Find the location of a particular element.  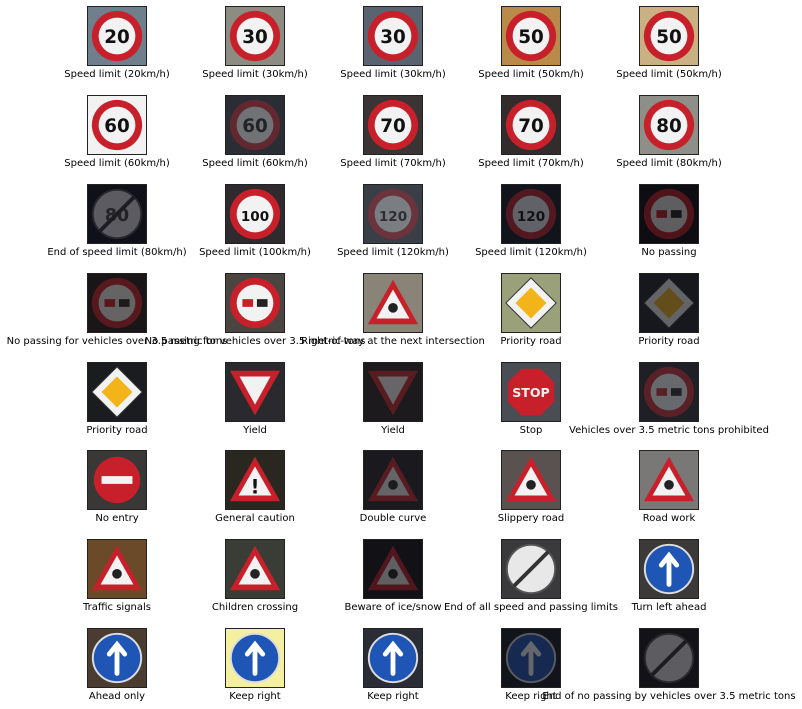

sign-caption: End of speed limit (80km/h) is located at coordinates (117, 252).